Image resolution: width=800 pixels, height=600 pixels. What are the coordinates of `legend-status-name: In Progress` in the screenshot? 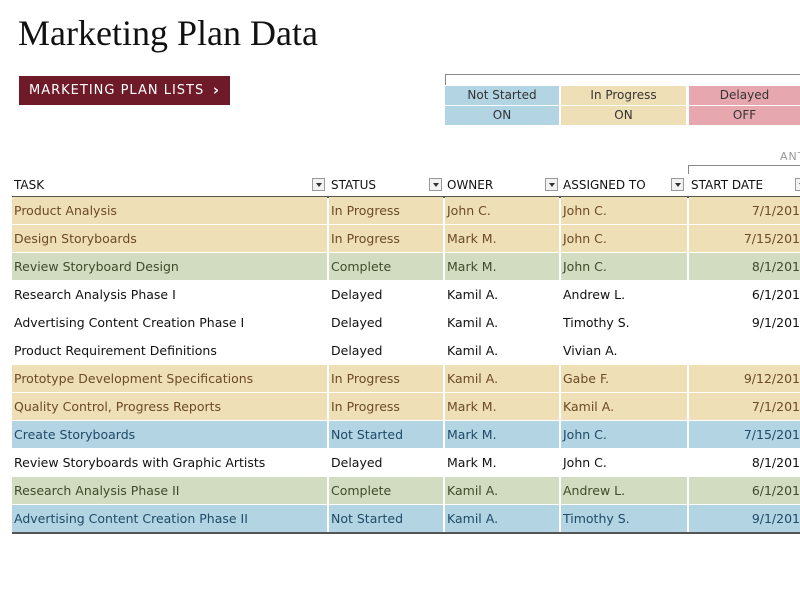 It's located at (623, 95).